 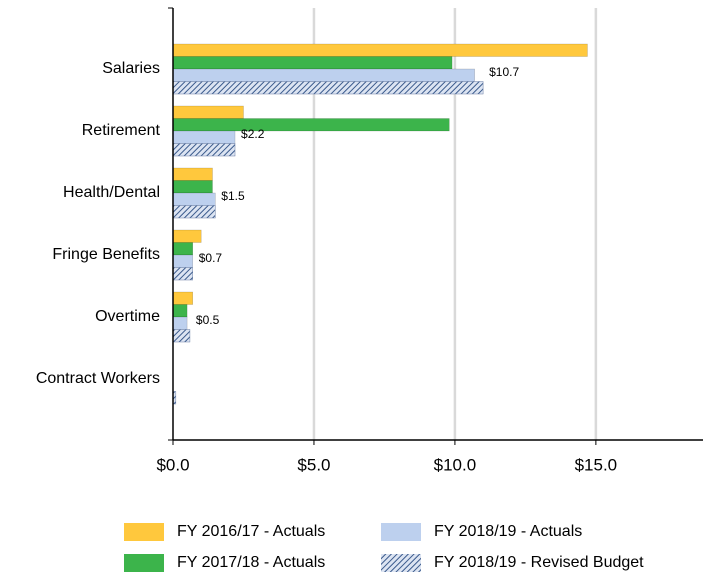 What do you see at coordinates (98, 378) in the screenshot?
I see `category-label: Contract Workers` at bounding box center [98, 378].